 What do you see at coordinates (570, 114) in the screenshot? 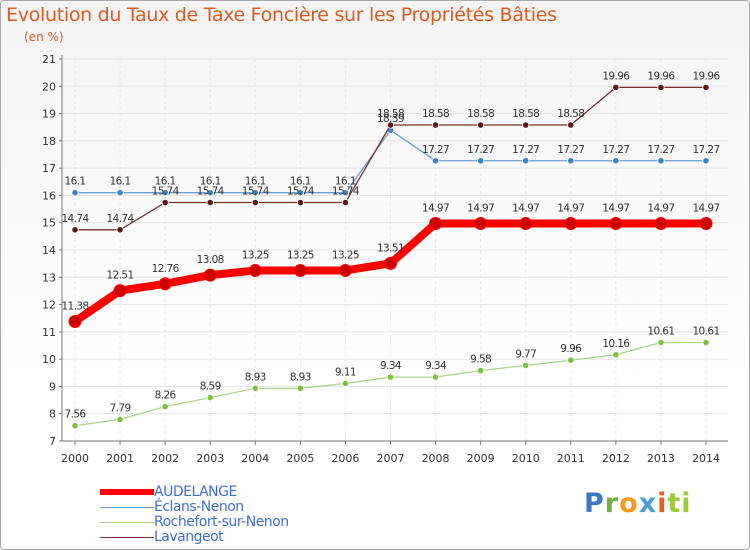
I see `data-label-lavangeot-2011: 18.58` at bounding box center [570, 114].